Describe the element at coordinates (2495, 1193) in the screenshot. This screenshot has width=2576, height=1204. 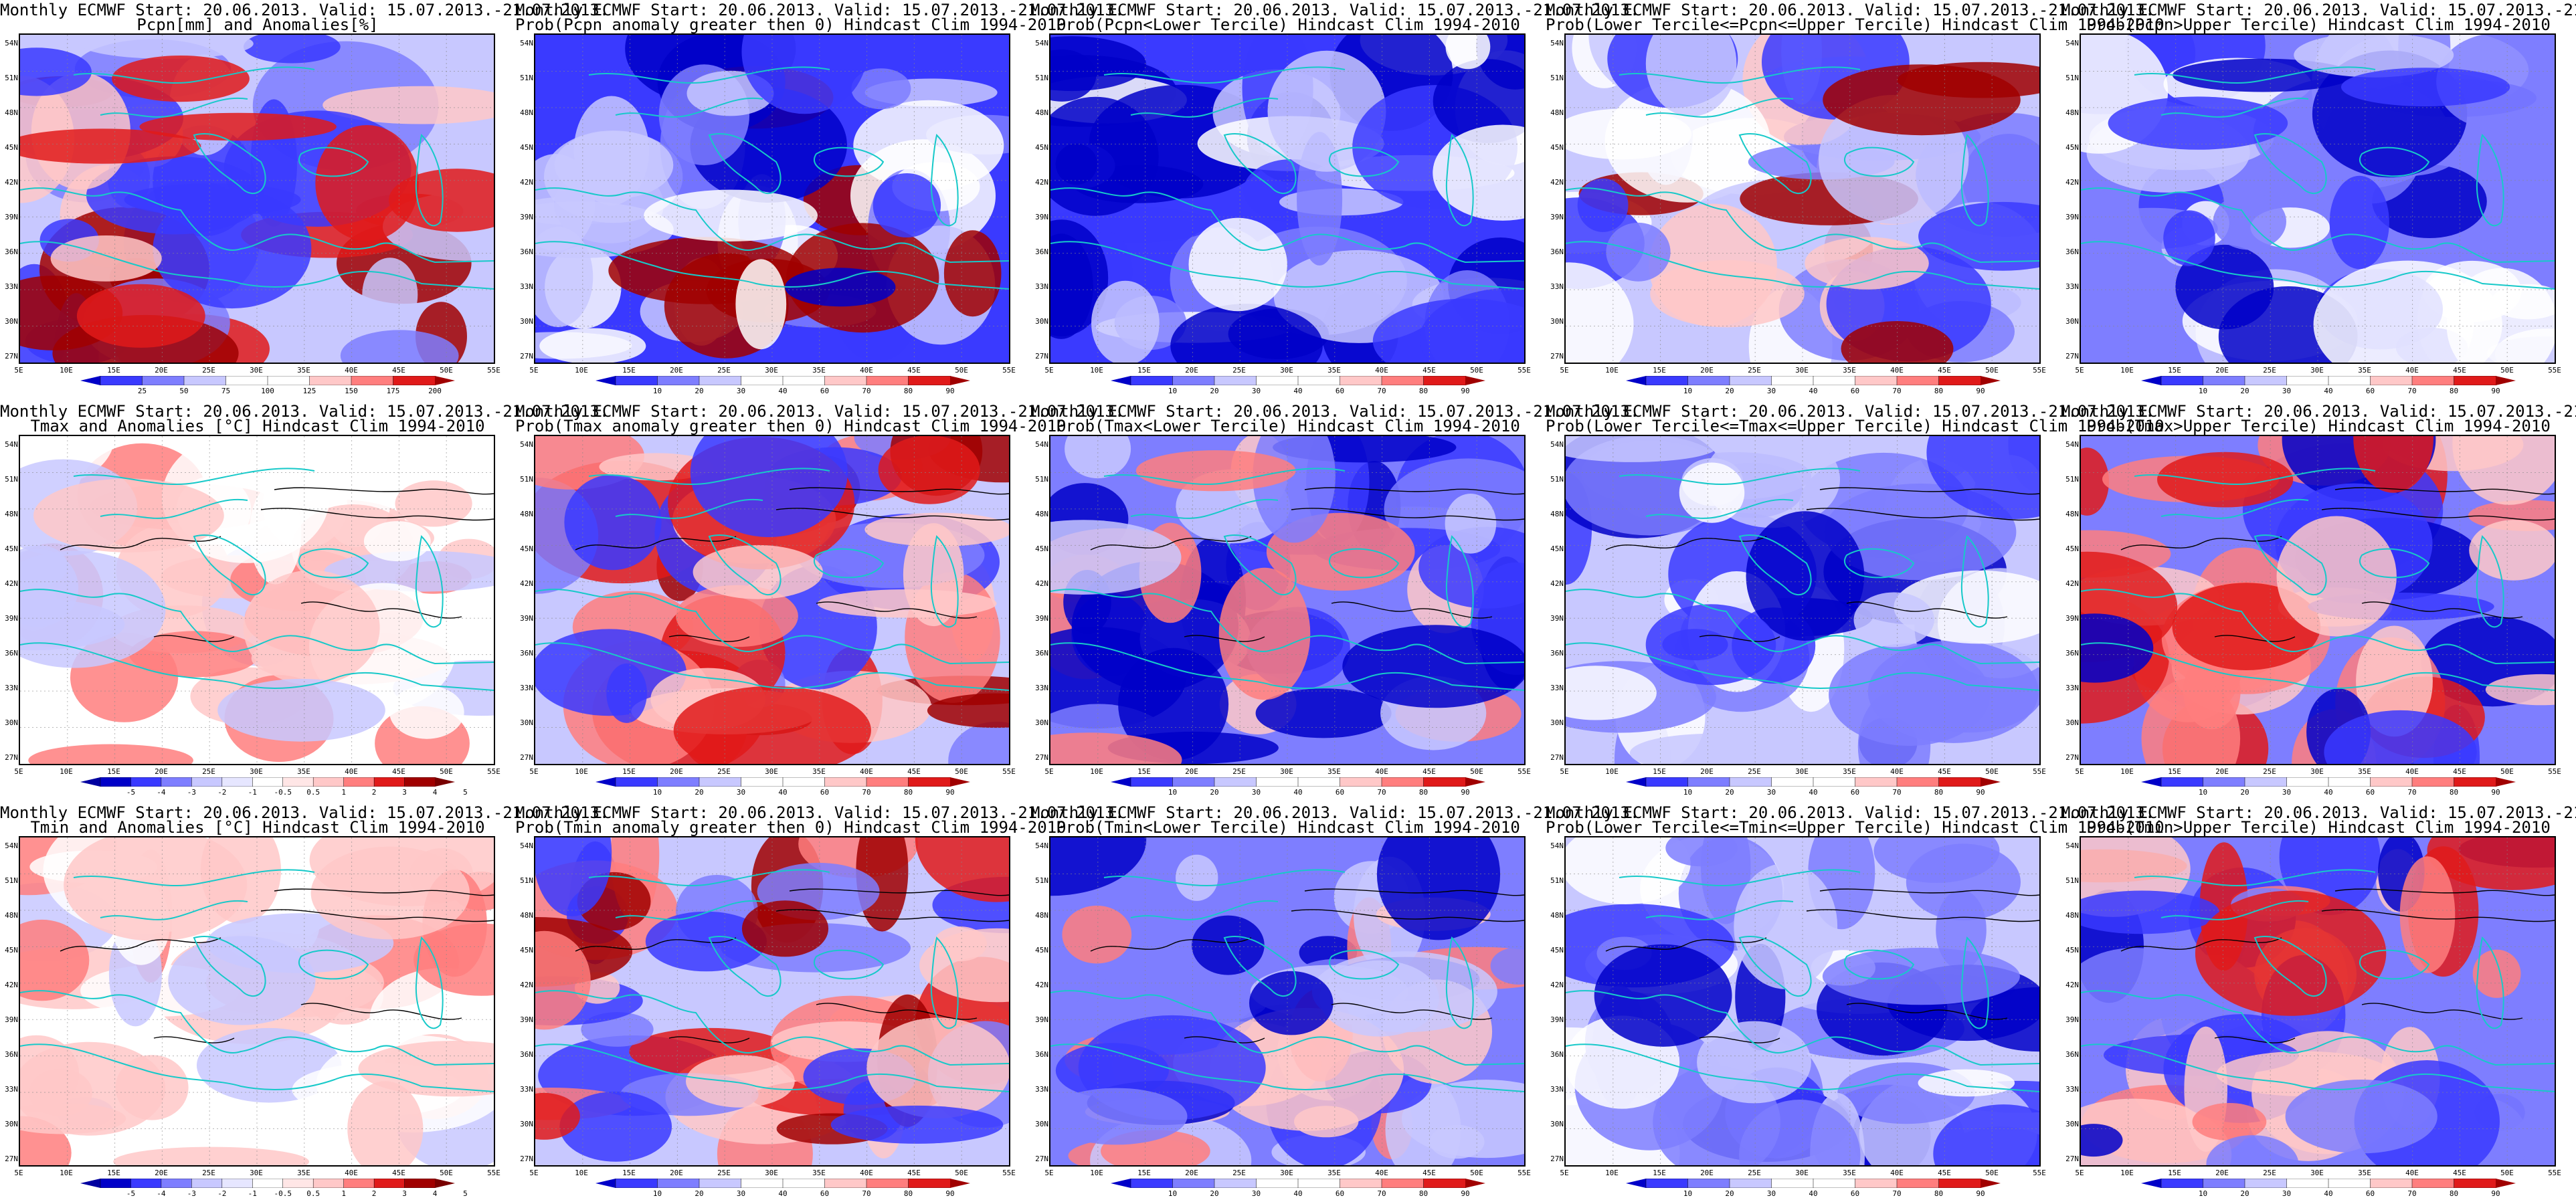
I see `color-bar-label: 90` at that location.